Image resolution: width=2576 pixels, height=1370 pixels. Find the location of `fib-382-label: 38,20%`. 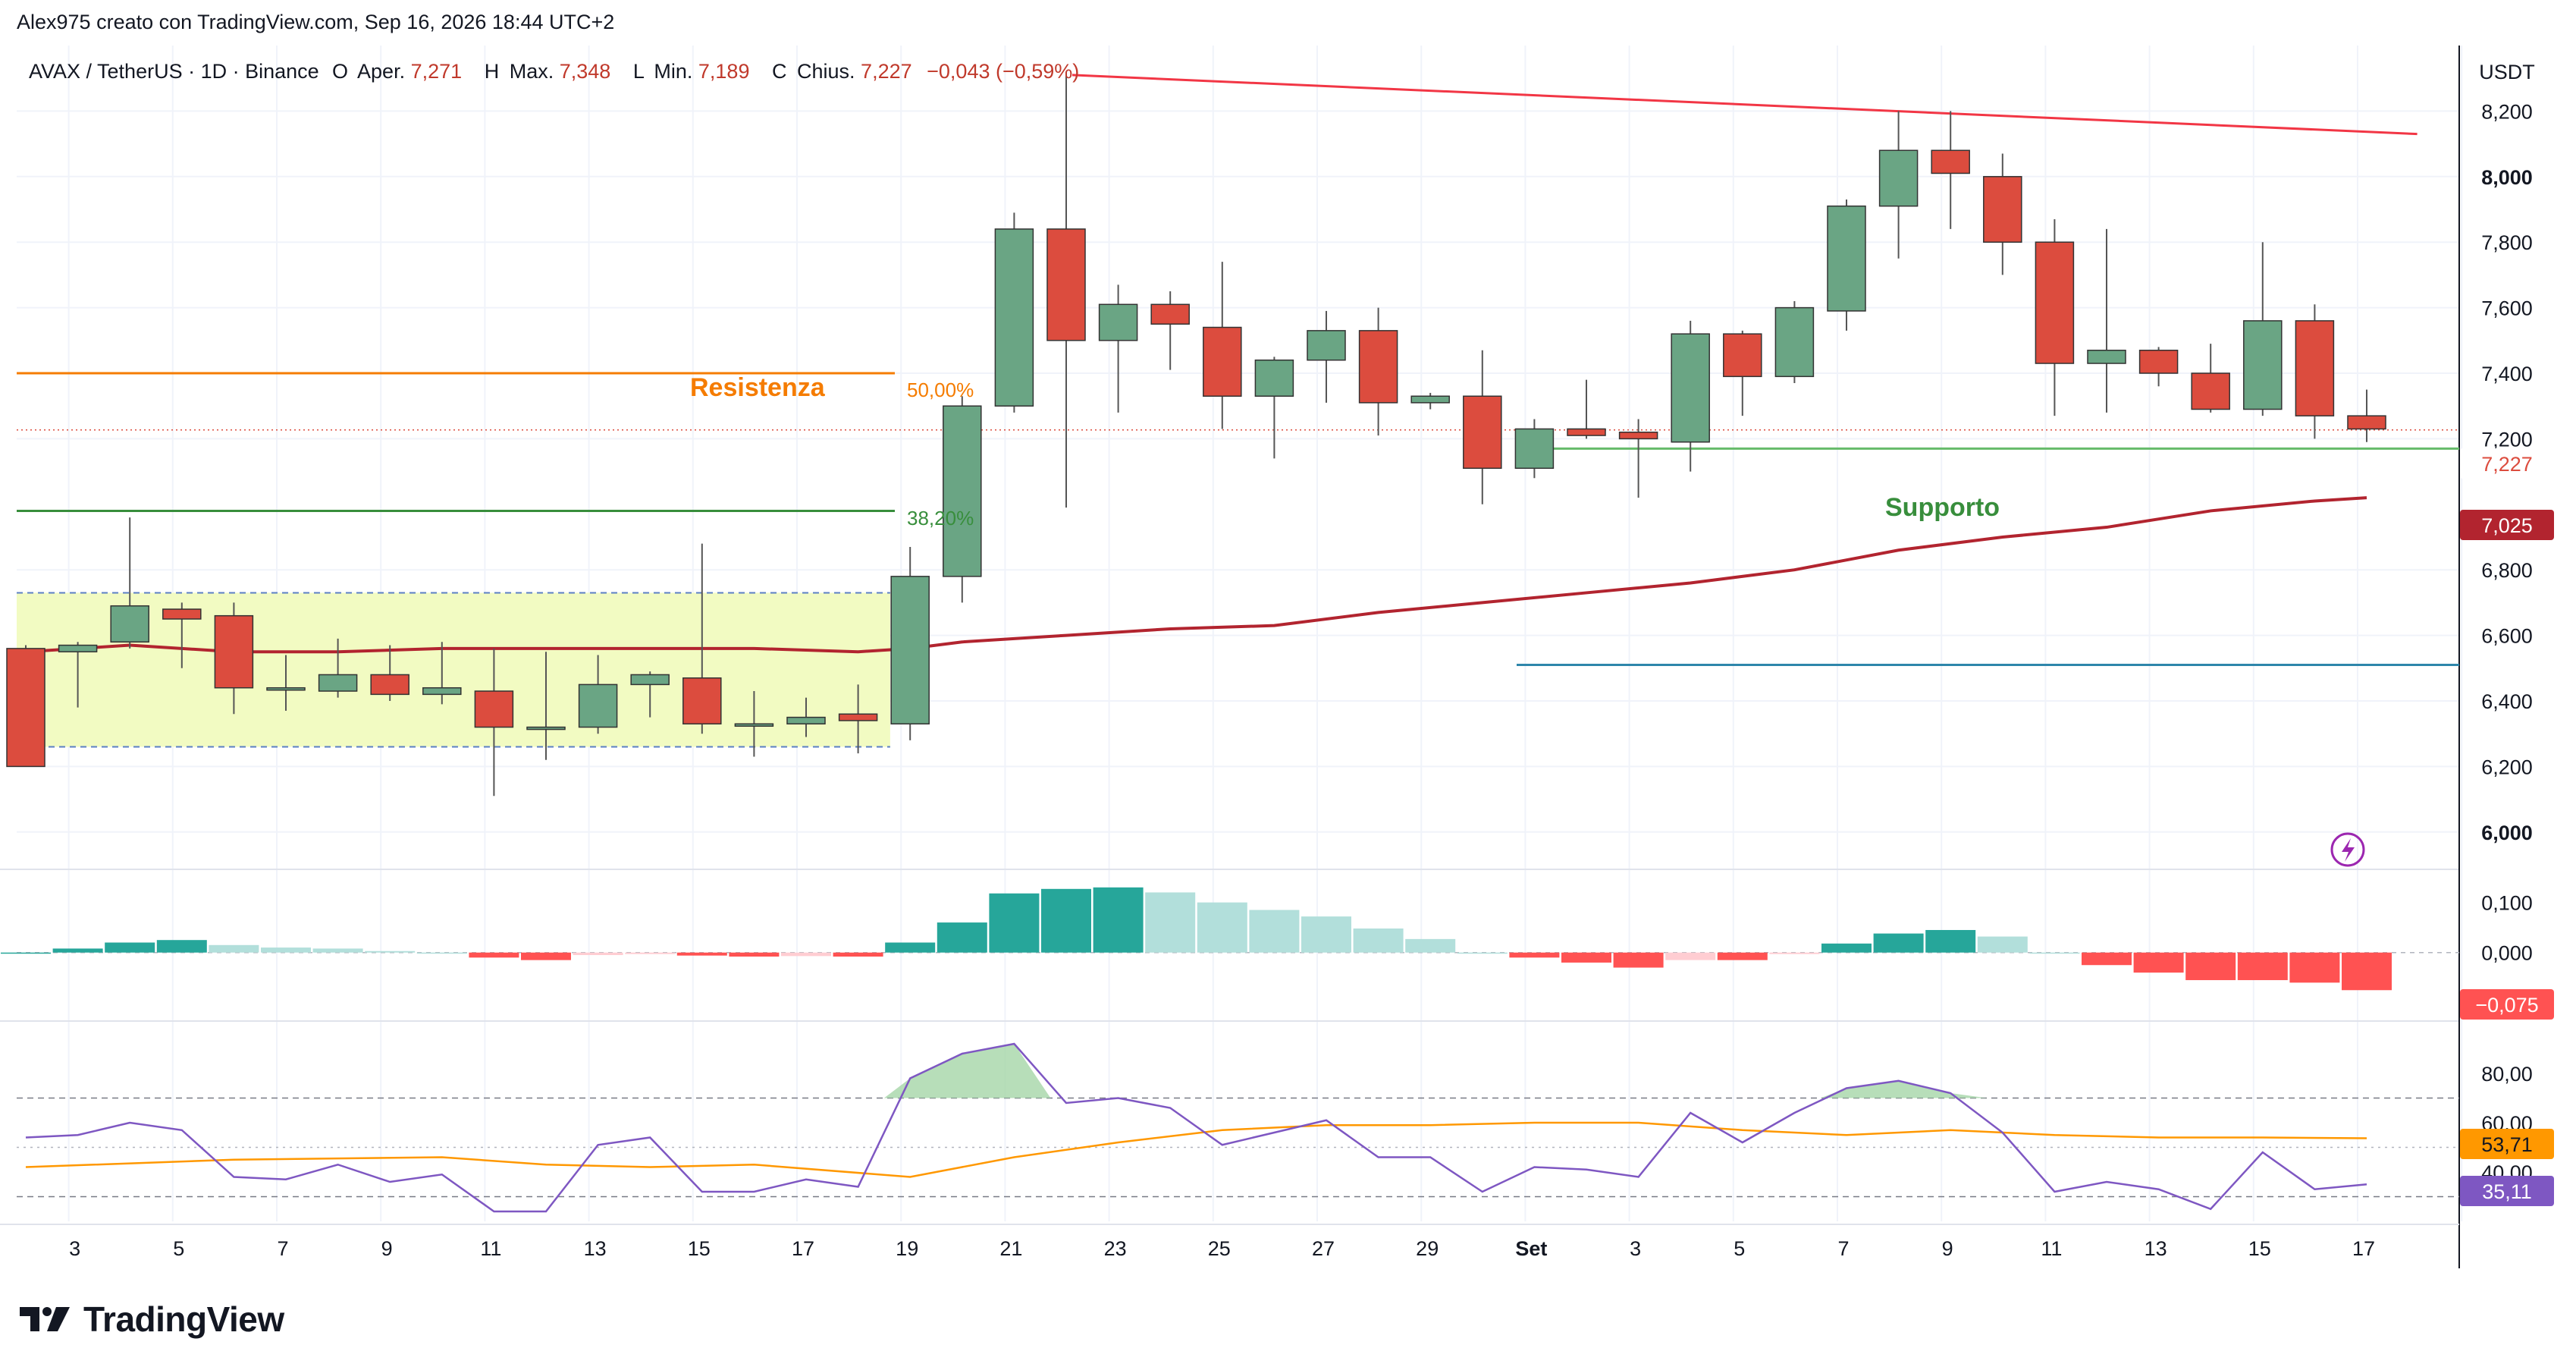

fib-382-label: 38,20% is located at coordinates (940, 518).